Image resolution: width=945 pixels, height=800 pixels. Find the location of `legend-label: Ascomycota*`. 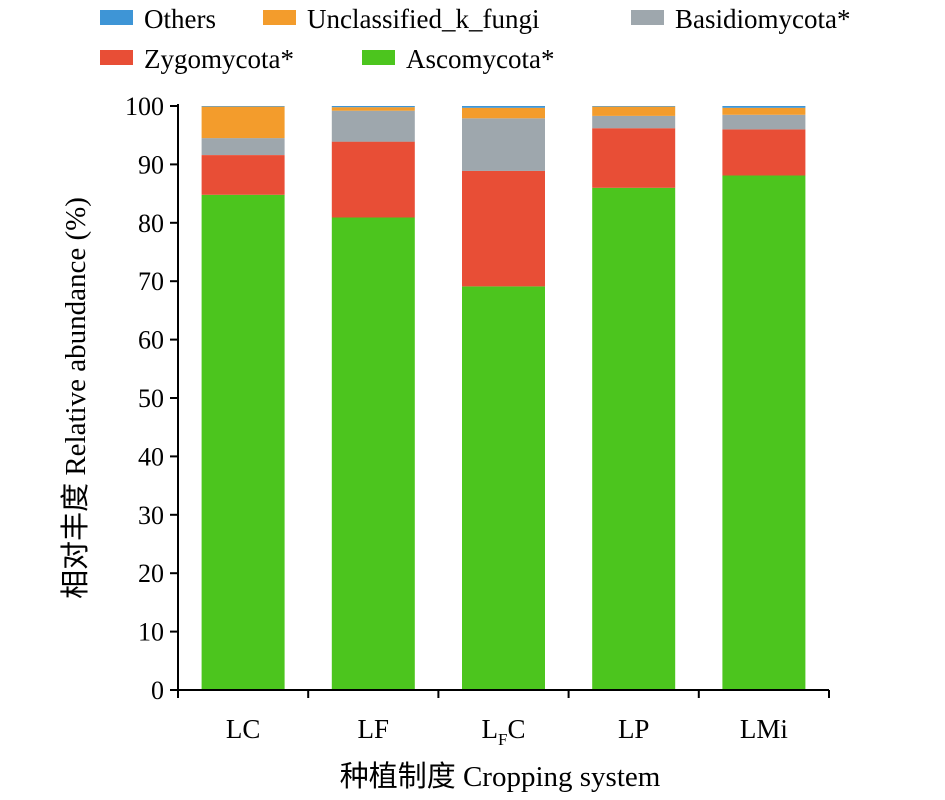

legend-label: Ascomycota* is located at coordinates (480, 59).